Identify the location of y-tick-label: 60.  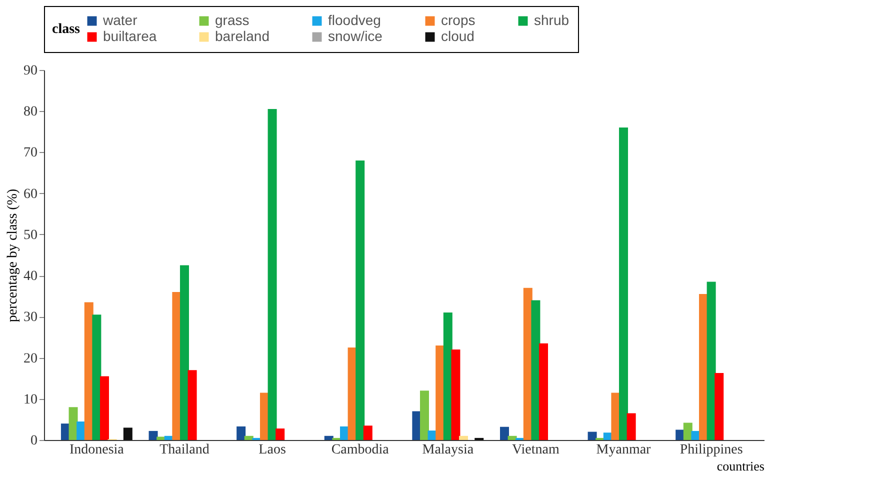
(31, 194).